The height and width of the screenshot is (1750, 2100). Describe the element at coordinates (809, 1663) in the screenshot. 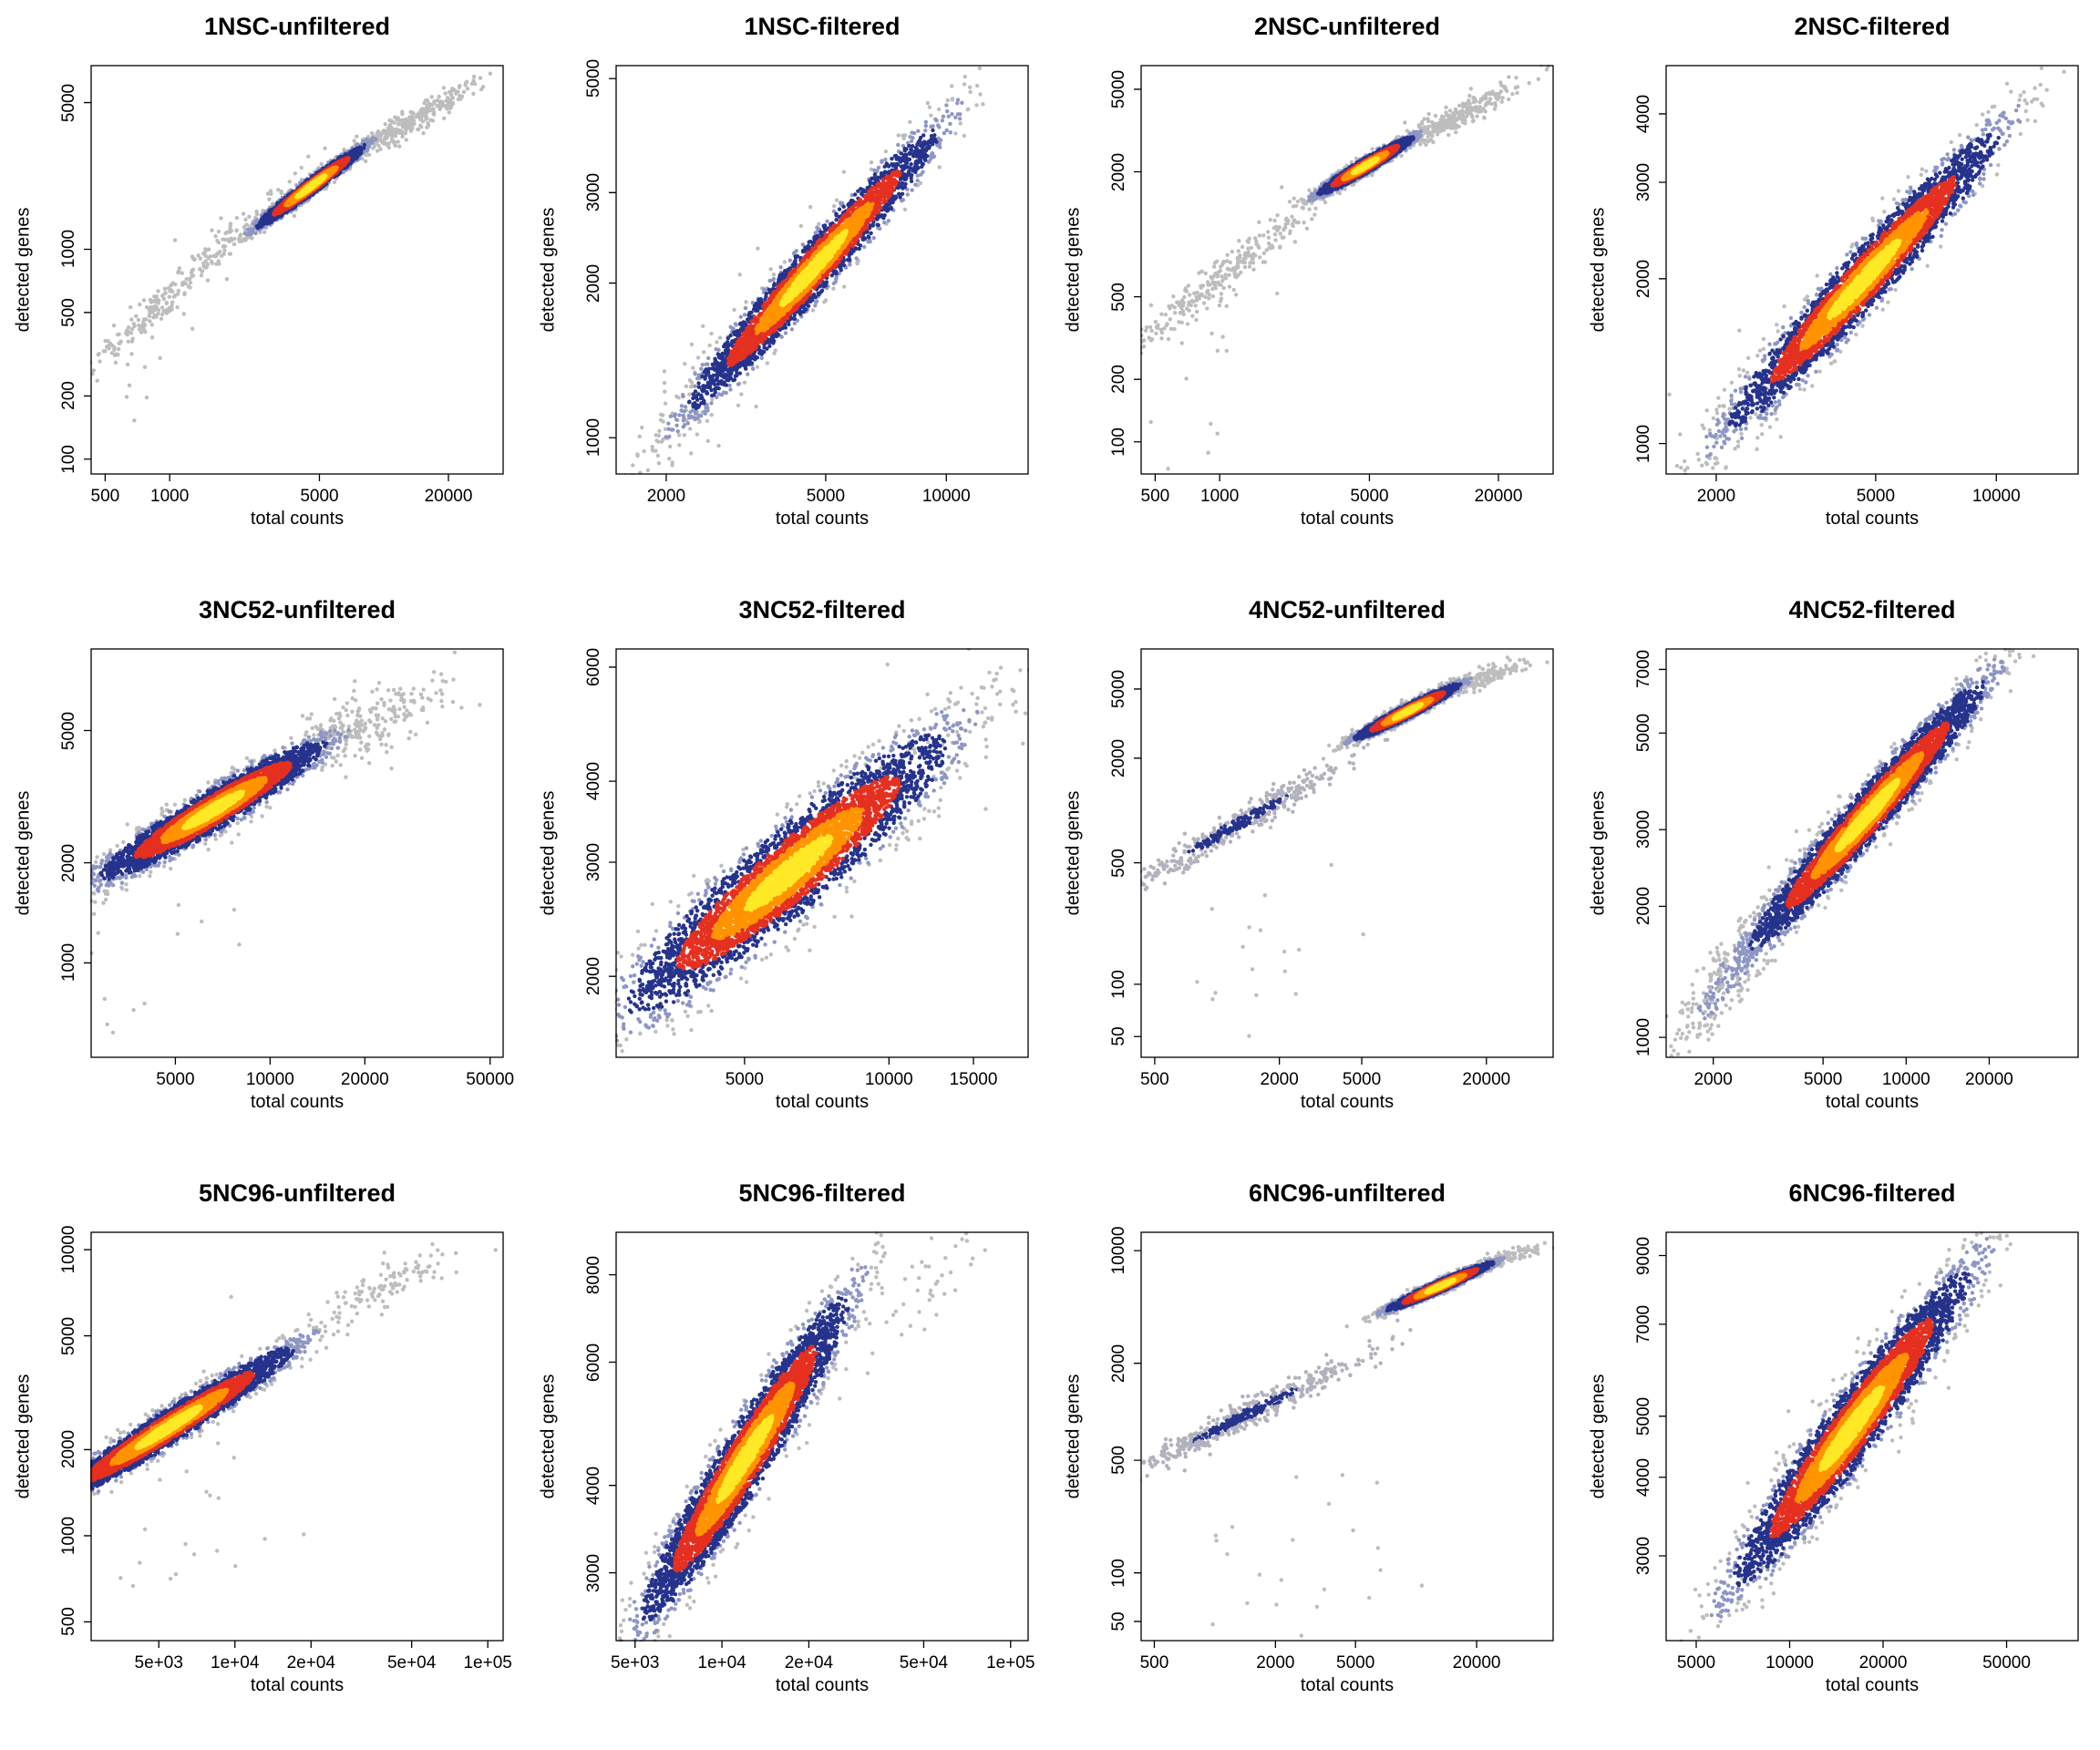

I see `x-tick-label: 2e+04` at that location.